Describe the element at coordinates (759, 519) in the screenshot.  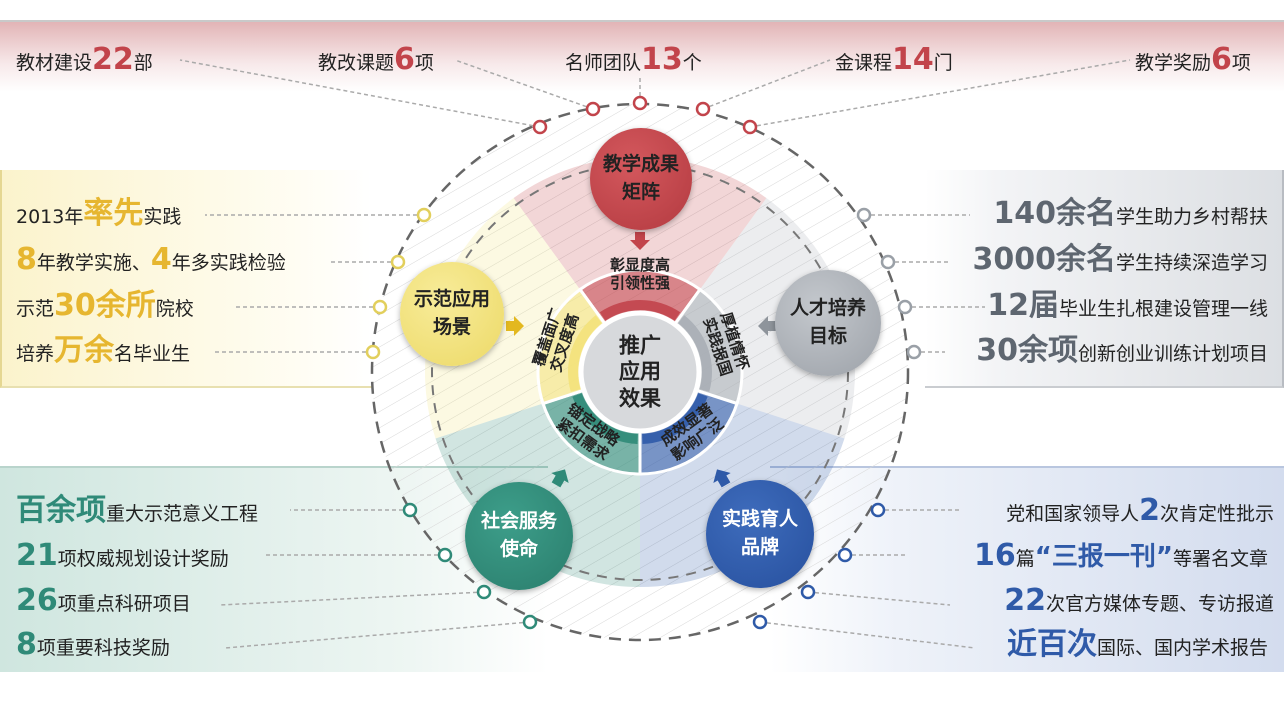
I see `node-label: 实践育人` at that location.